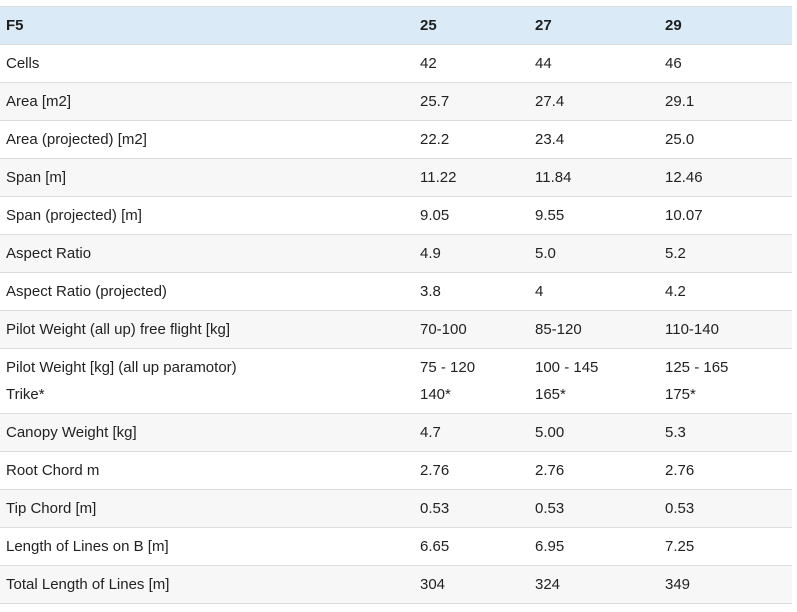 This screenshot has height=612, width=797. What do you see at coordinates (88, 584) in the screenshot?
I see `row-label-text: Total Length of Lines [m]` at bounding box center [88, 584].